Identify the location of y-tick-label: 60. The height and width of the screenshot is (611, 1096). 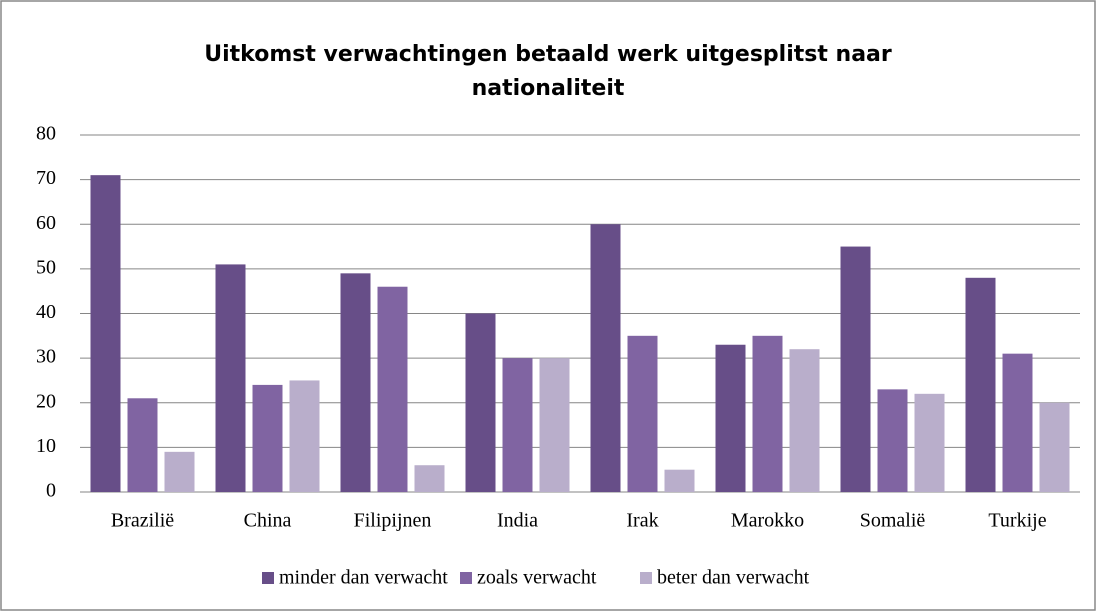
(46, 223).